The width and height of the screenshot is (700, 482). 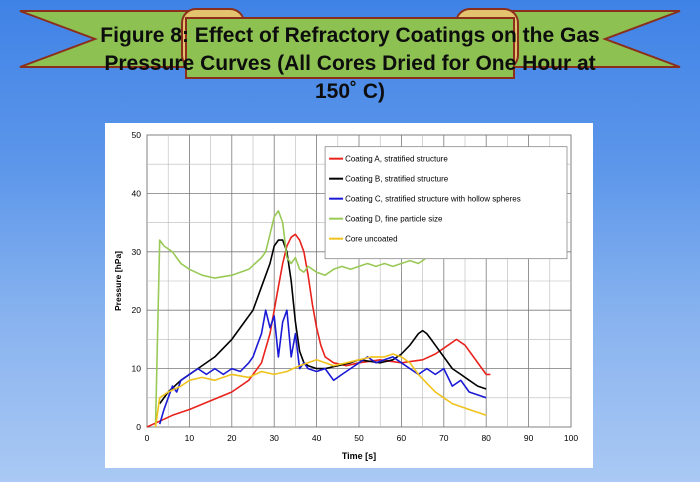 I want to click on x-axis-label: Time [s], so click(x=359, y=456).